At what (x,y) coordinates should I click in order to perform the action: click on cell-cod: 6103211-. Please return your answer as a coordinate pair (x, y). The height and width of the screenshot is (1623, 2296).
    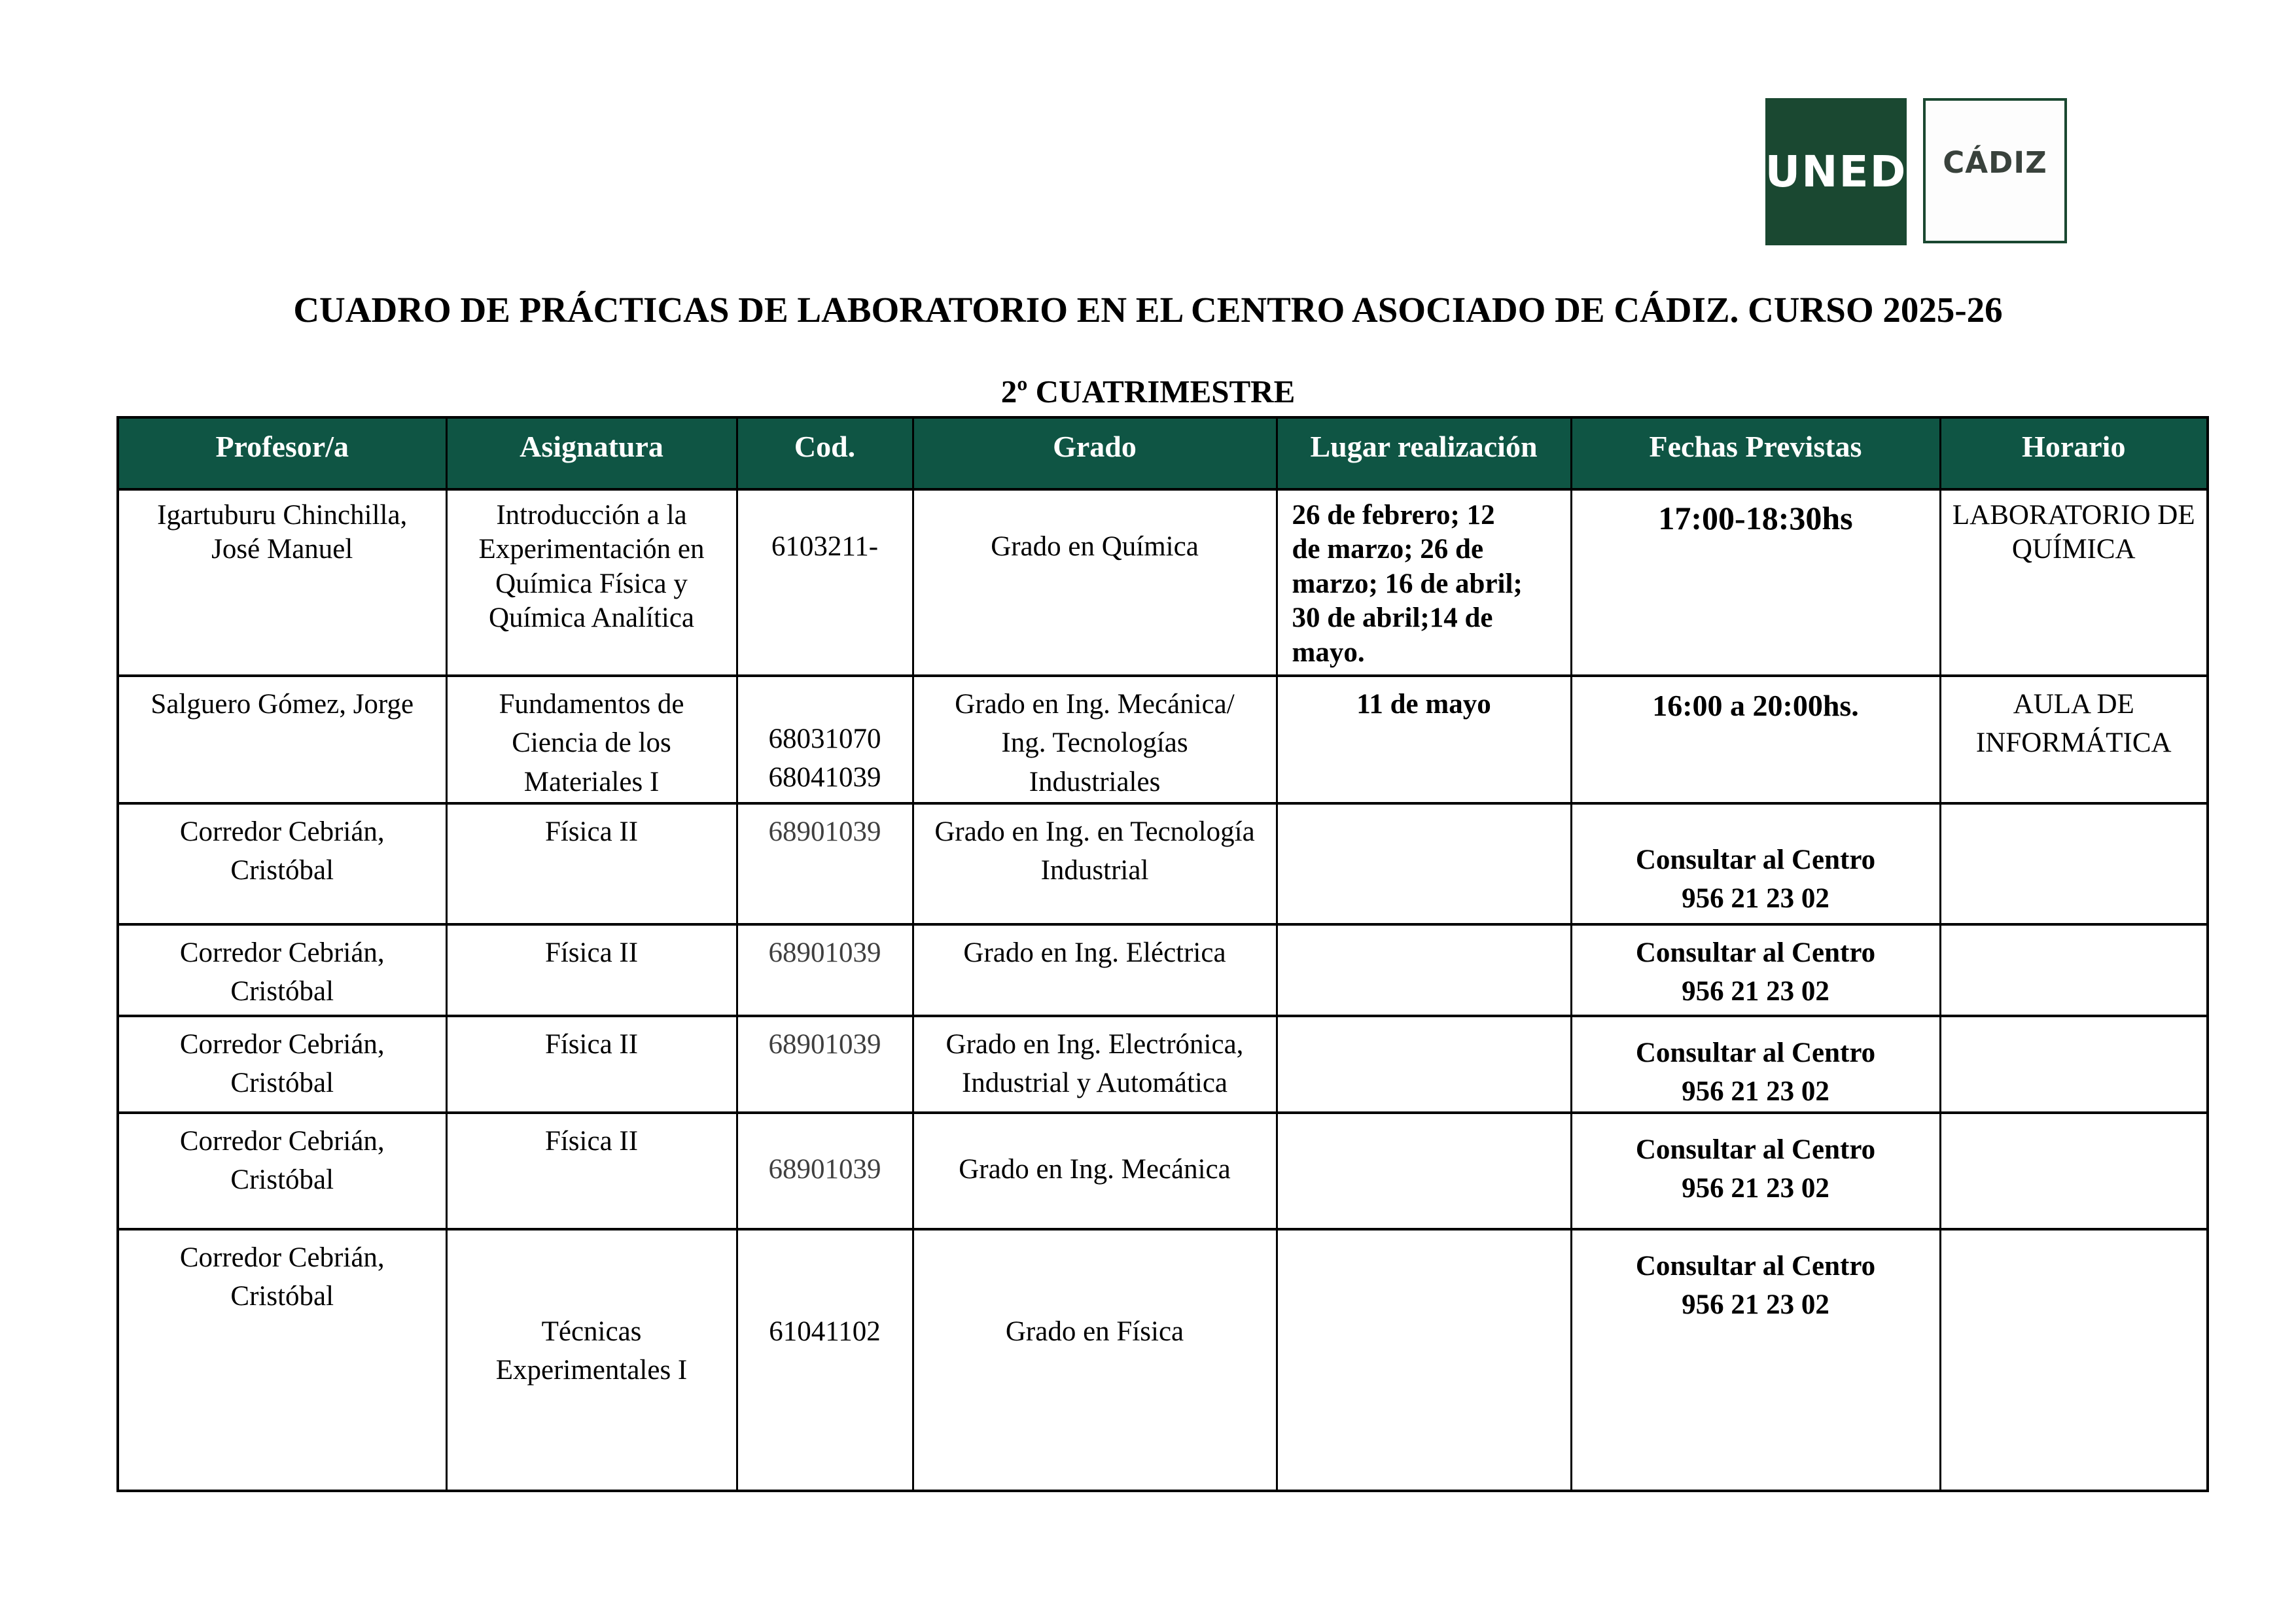
    Looking at the image, I should click on (825, 582).